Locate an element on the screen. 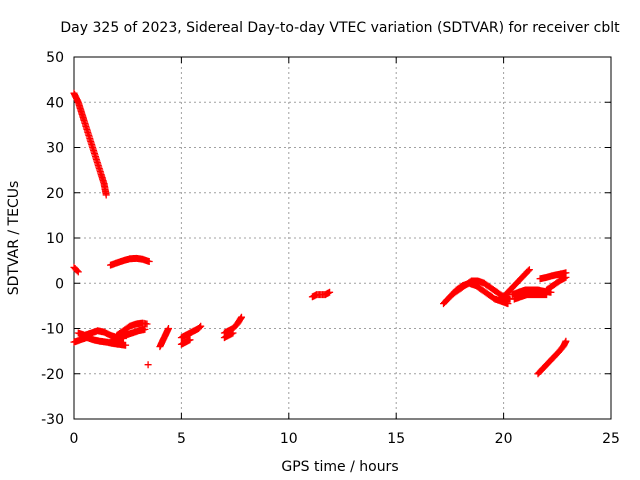 This screenshot has width=640, height=480. x-tick-label: 15 is located at coordinates (396, 439).